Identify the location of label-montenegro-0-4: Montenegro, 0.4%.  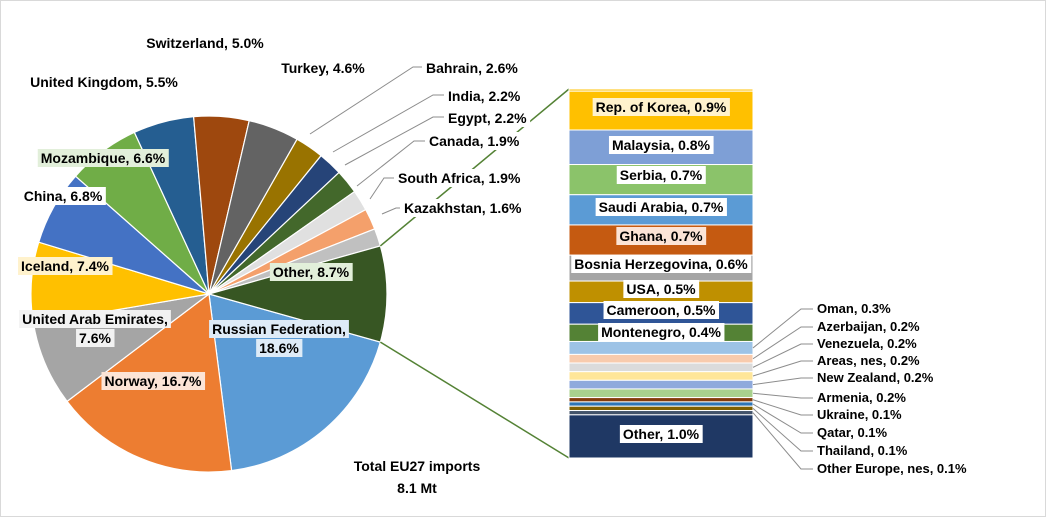
(661, 332).